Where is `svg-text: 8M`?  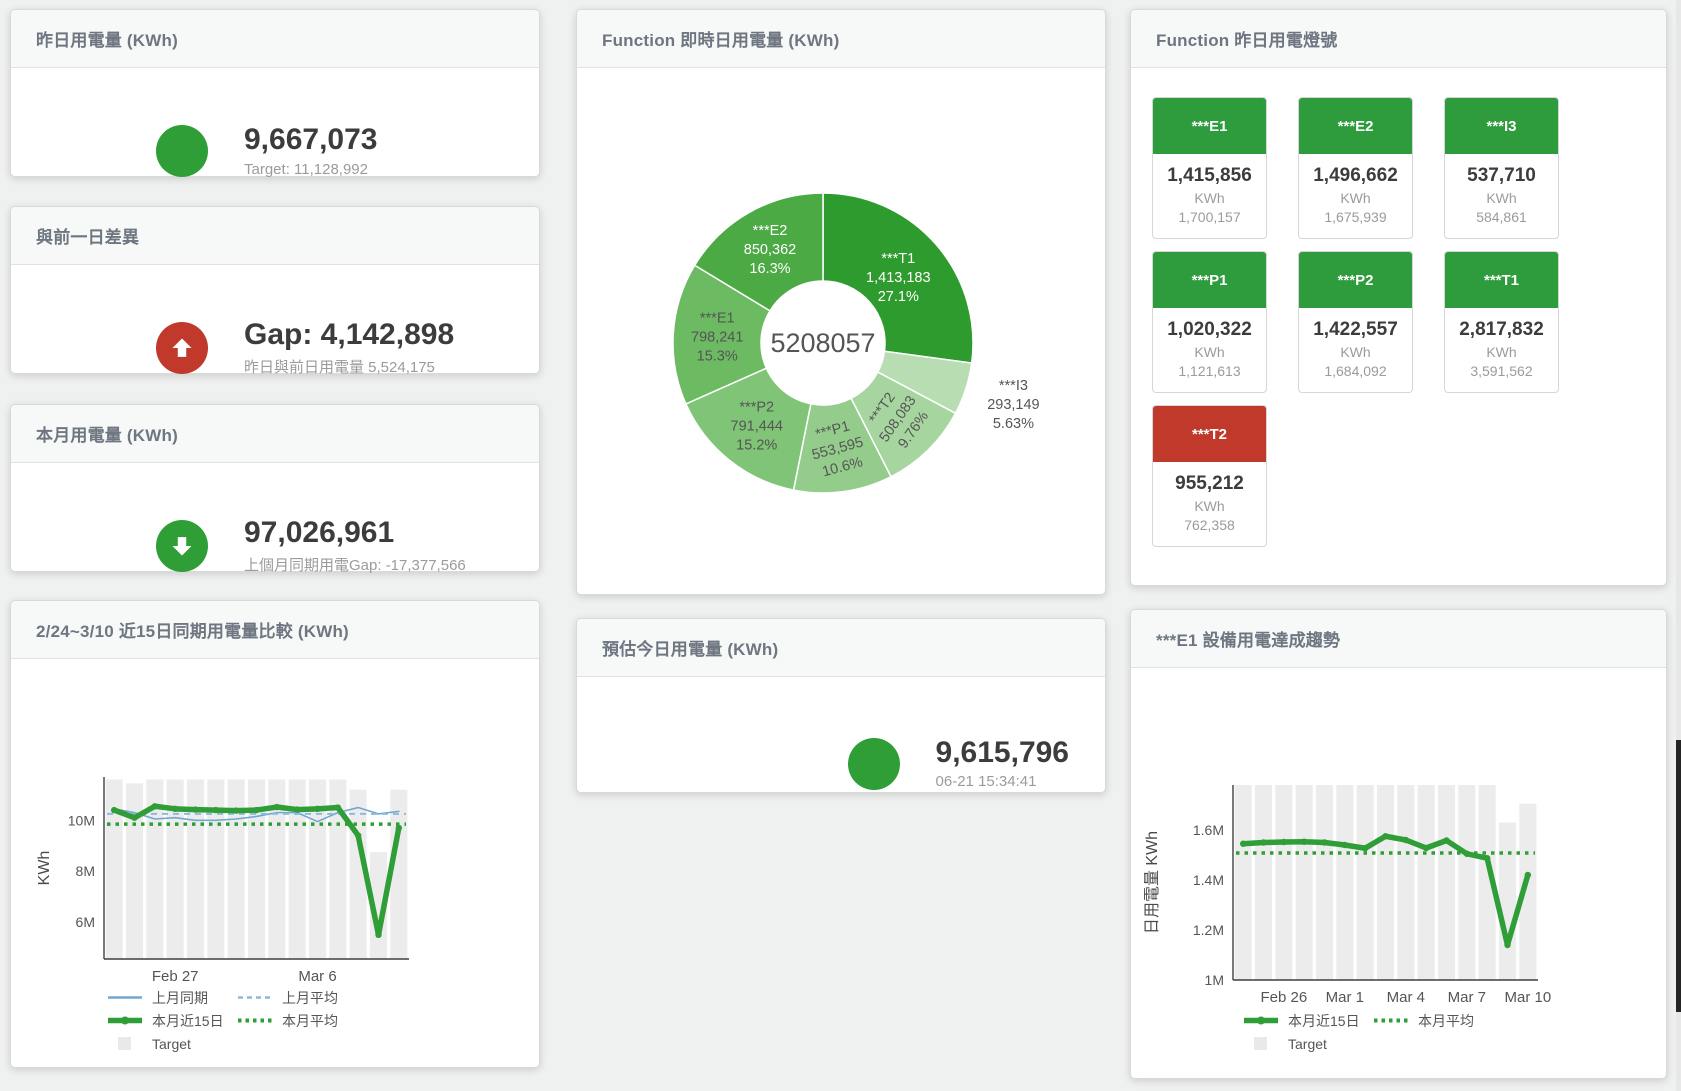
svg-text: 8M is located at coordinates (85, 871).